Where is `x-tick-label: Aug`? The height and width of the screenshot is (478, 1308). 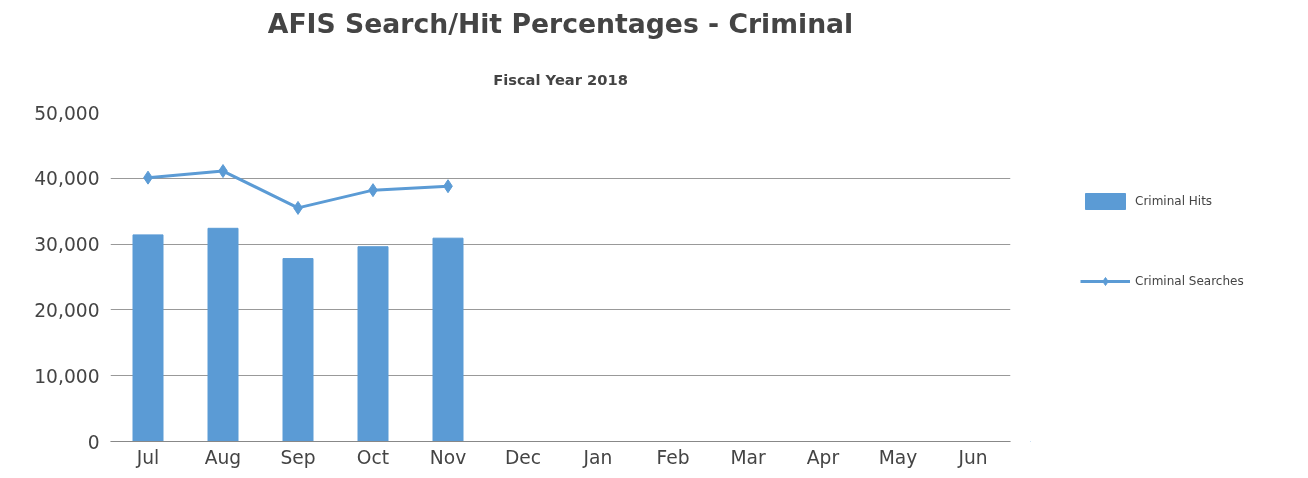
x-tick-label: Aug is located at coordinates (223, 457).